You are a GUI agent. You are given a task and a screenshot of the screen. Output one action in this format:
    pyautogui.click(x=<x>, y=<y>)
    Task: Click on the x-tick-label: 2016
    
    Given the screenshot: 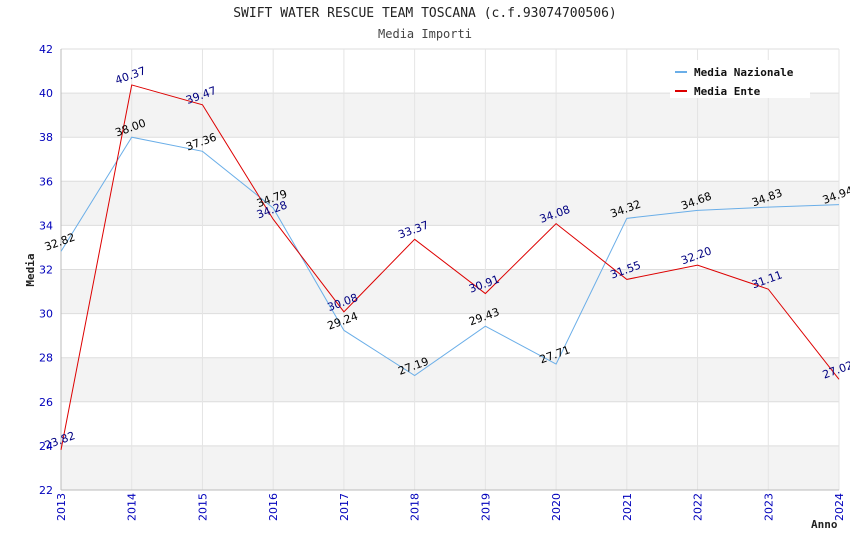 What is the action you would take?
    pyautogui.click(x=273, y=507)
    